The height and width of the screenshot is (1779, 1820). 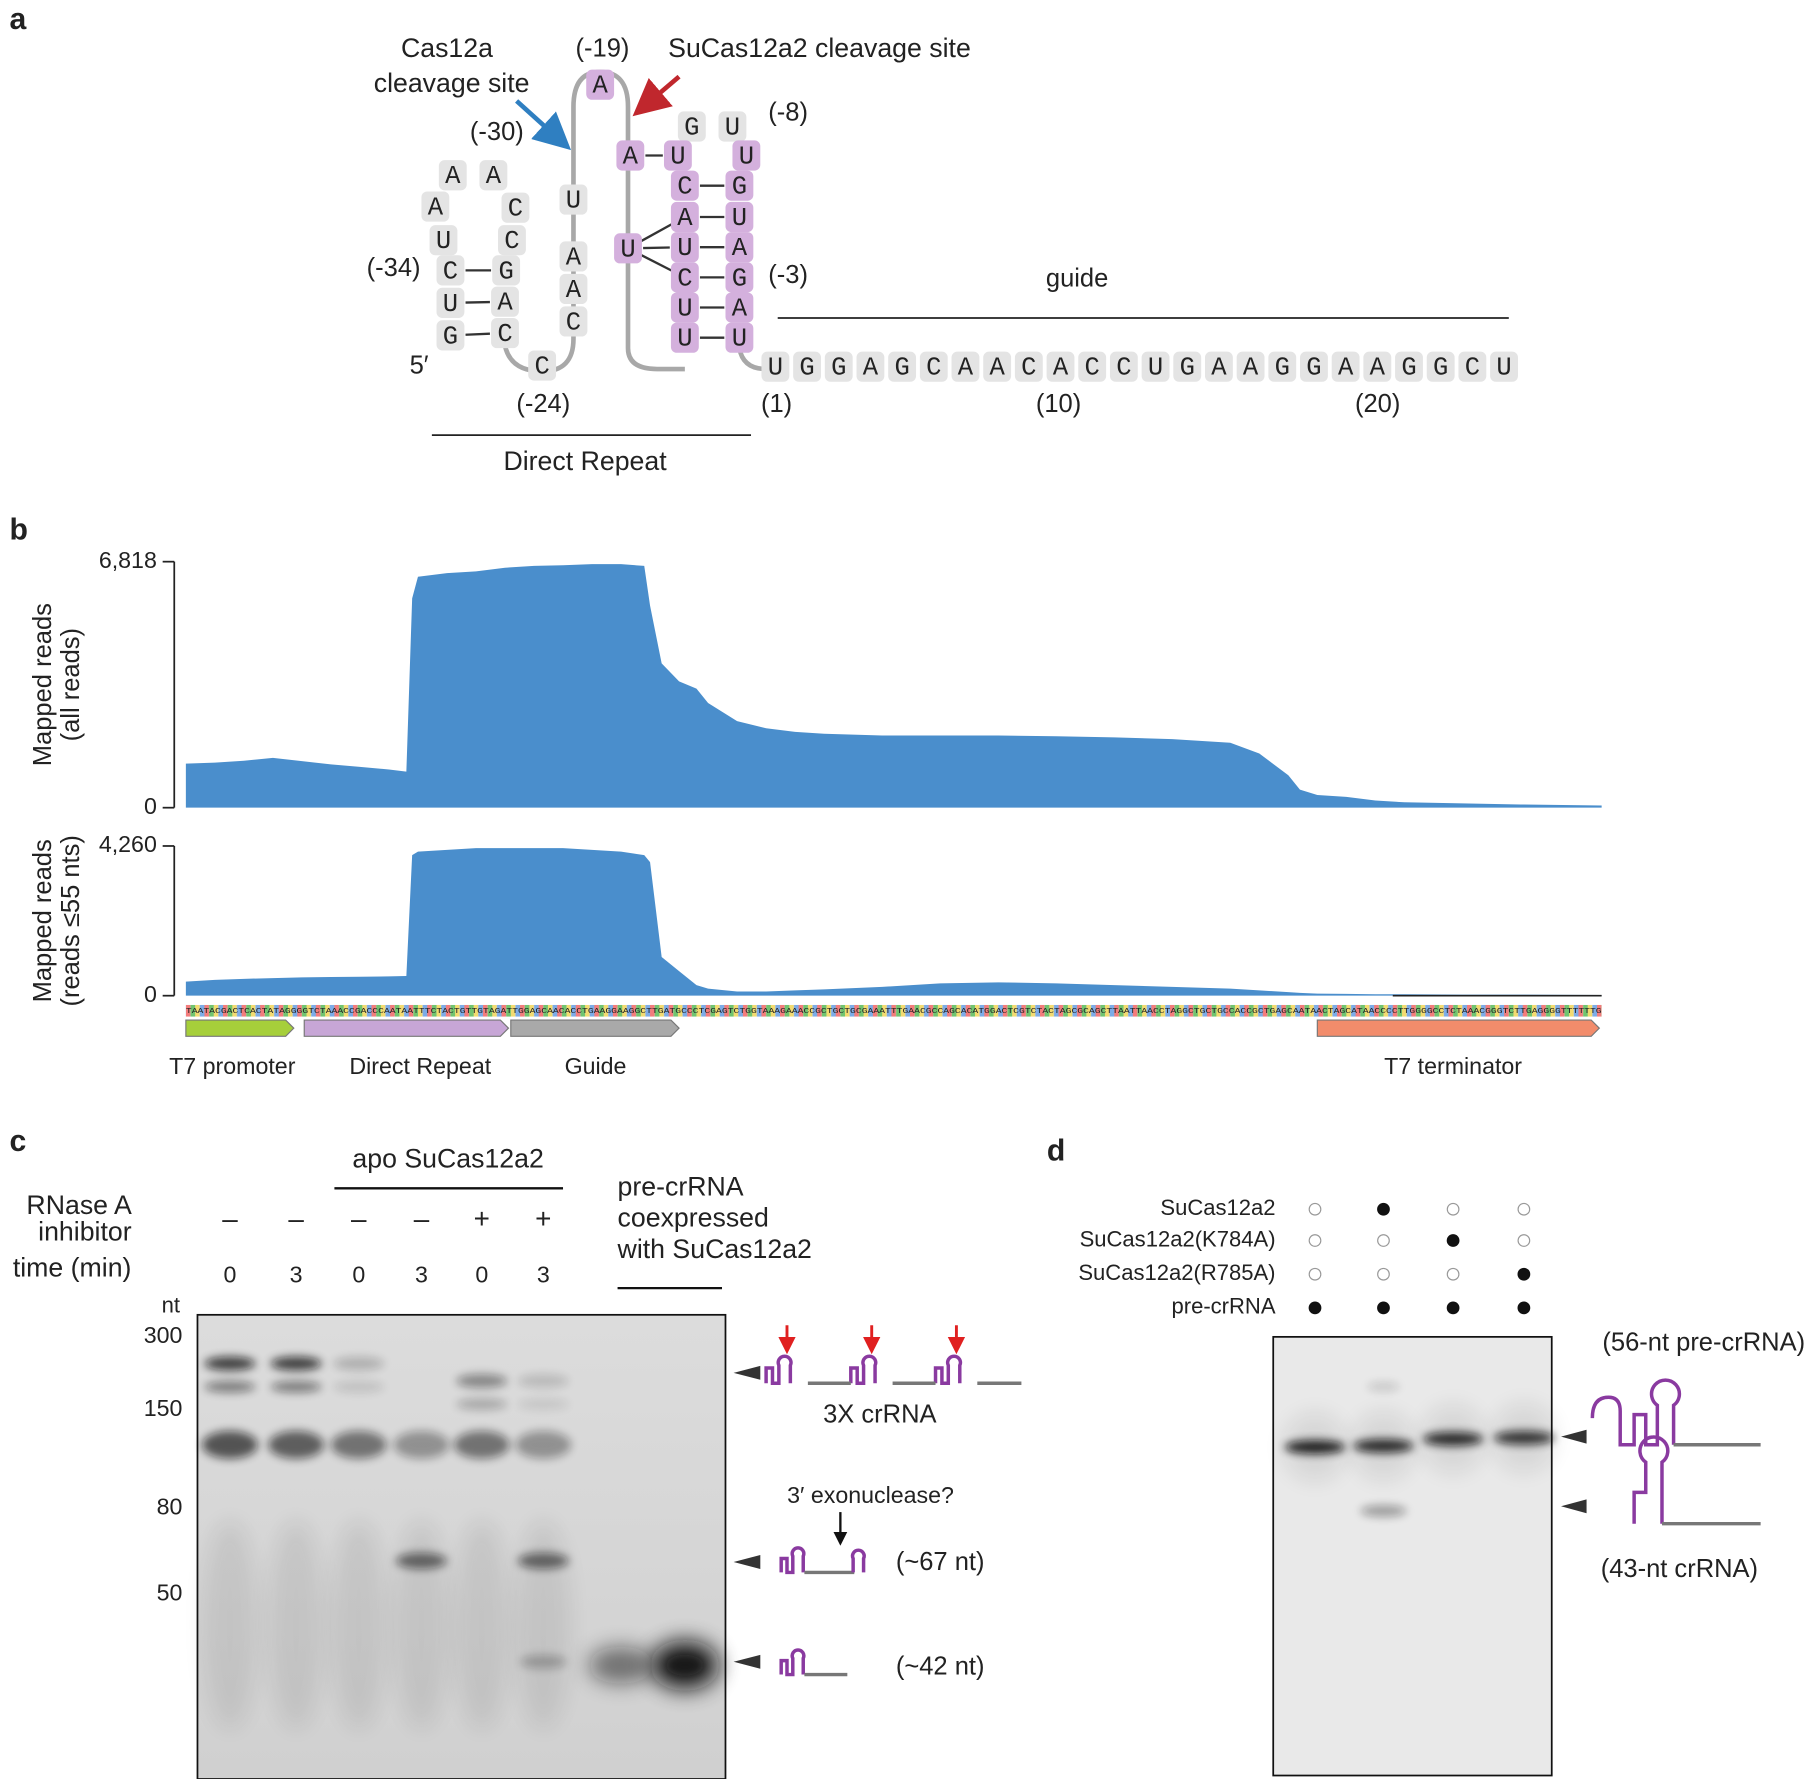 I want to click on feature-label: Direct Repeat, so click(x=420, y=1066).